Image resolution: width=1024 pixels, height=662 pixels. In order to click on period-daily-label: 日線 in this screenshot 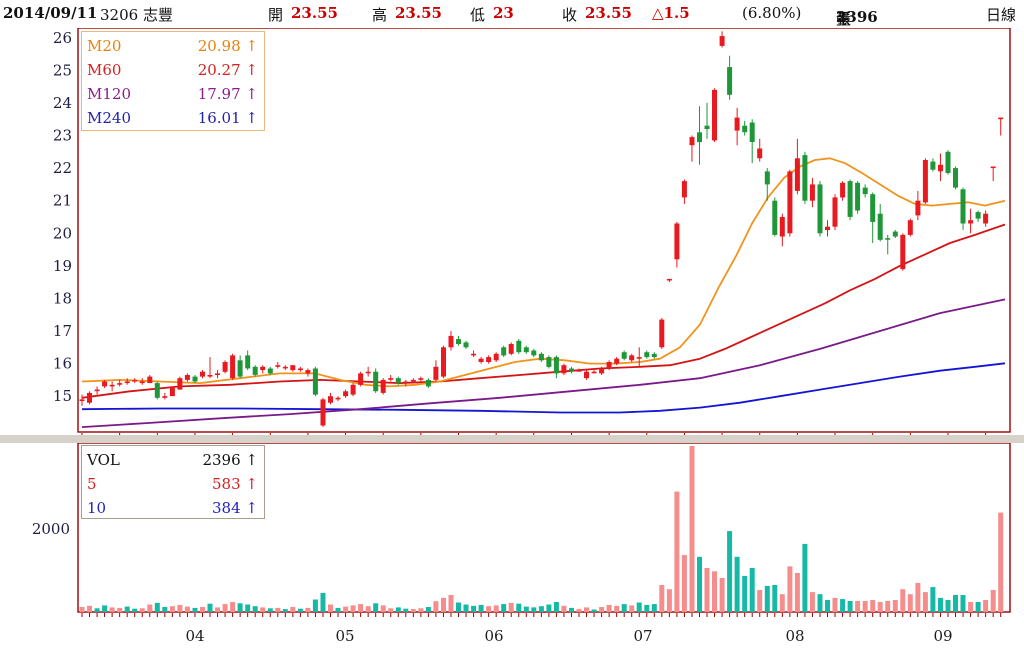, I will do `click(1001, 15)`.